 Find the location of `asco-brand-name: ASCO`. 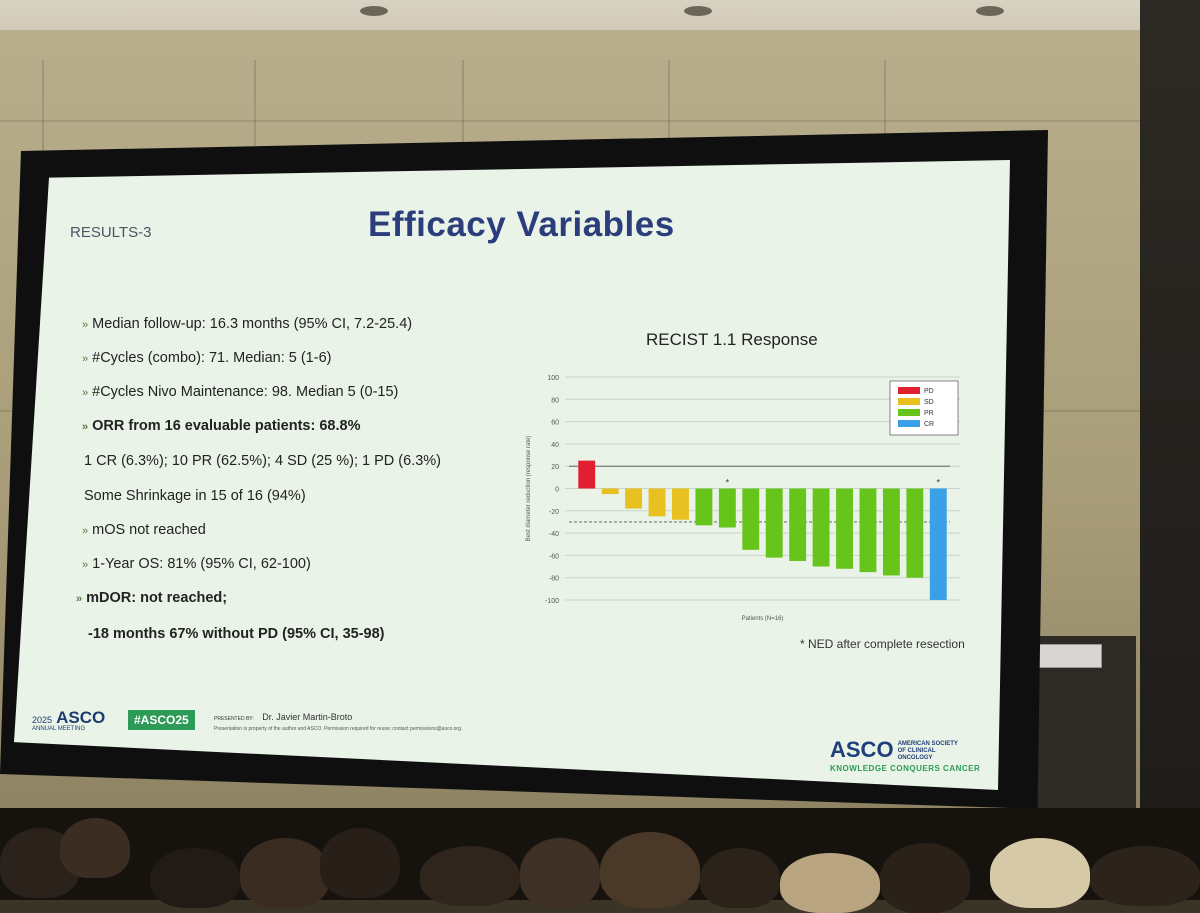

asco-brand-name: ASCO is located at coordinates (862, 749).